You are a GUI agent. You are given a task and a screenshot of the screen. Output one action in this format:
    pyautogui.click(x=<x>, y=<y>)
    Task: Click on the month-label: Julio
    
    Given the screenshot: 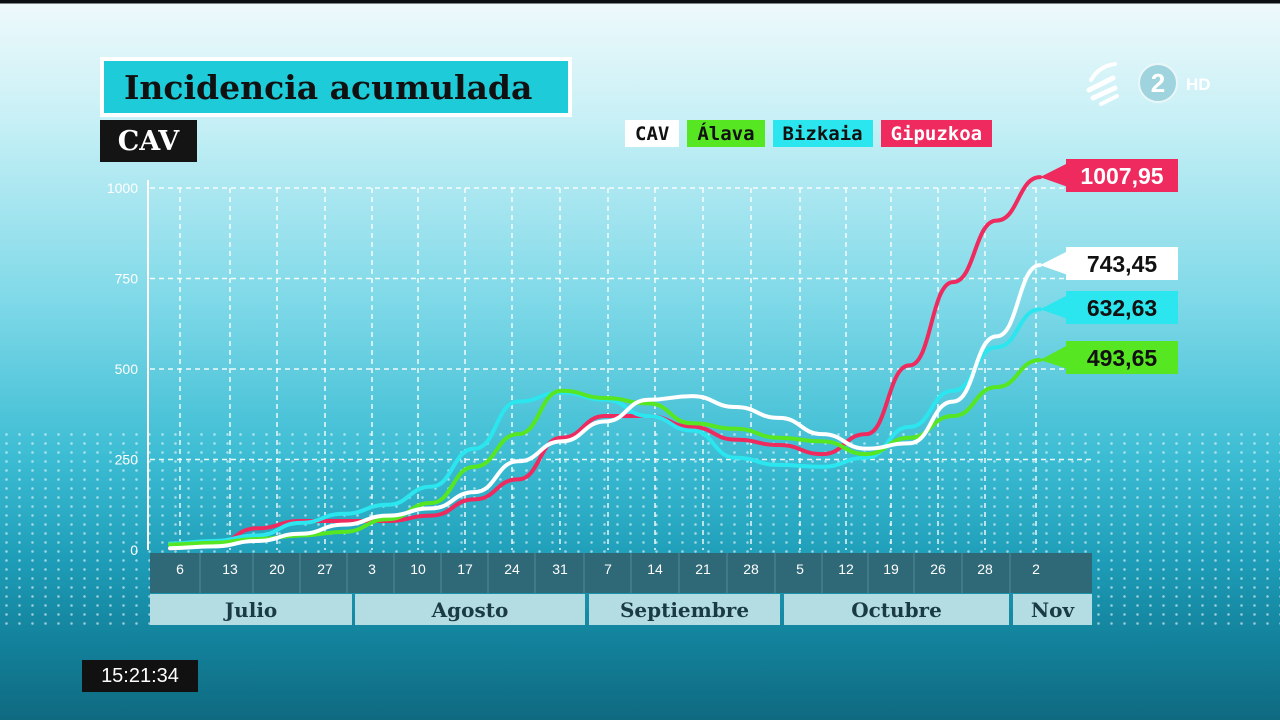 What is the action you would take?
    pyautogui.click(x=250, y=610)
    